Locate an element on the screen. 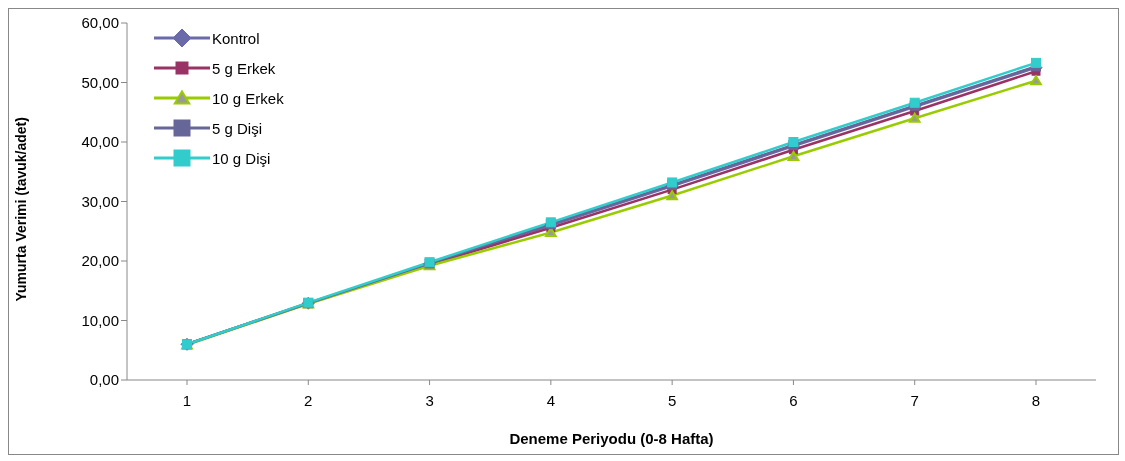 The width and height of the screenshot is (1125, 461). x-axis-title: Deneme Periyodu (0-8 Hafta) is located at coordinates (611, 438).